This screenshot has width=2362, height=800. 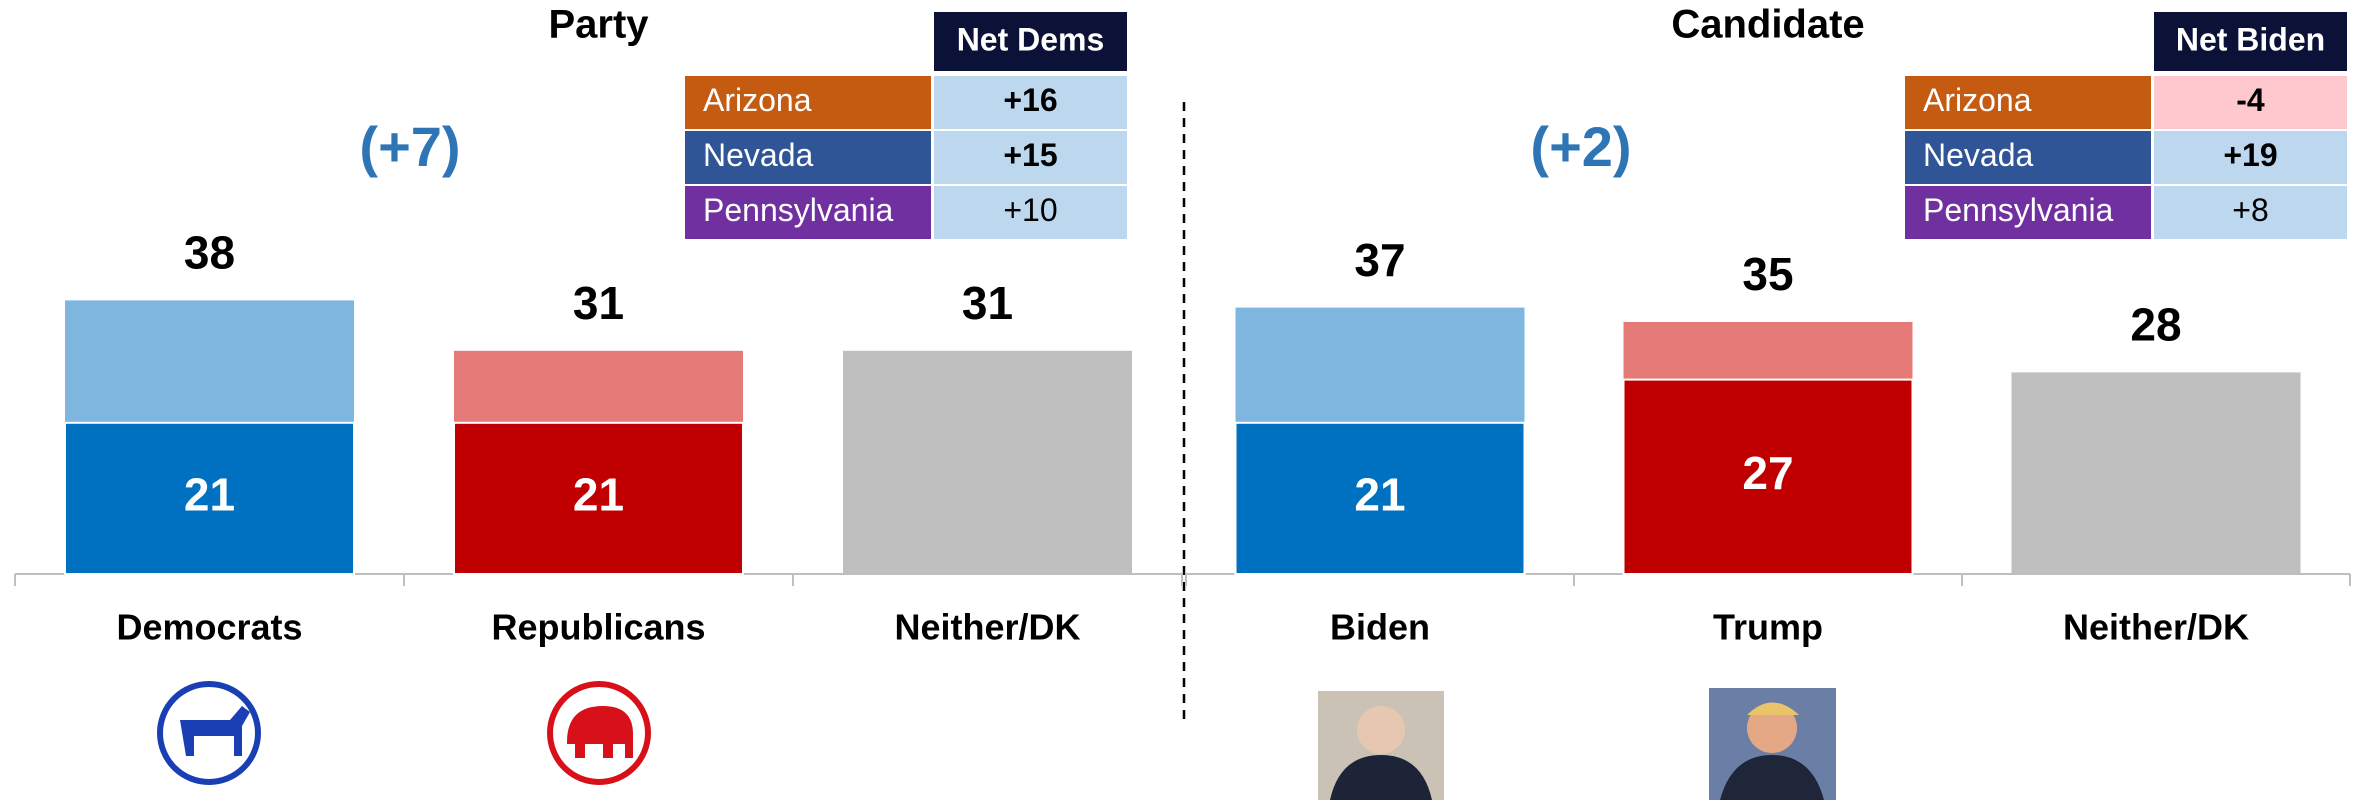 I want to click on net-value: +16, so click(x=1030, y=100).